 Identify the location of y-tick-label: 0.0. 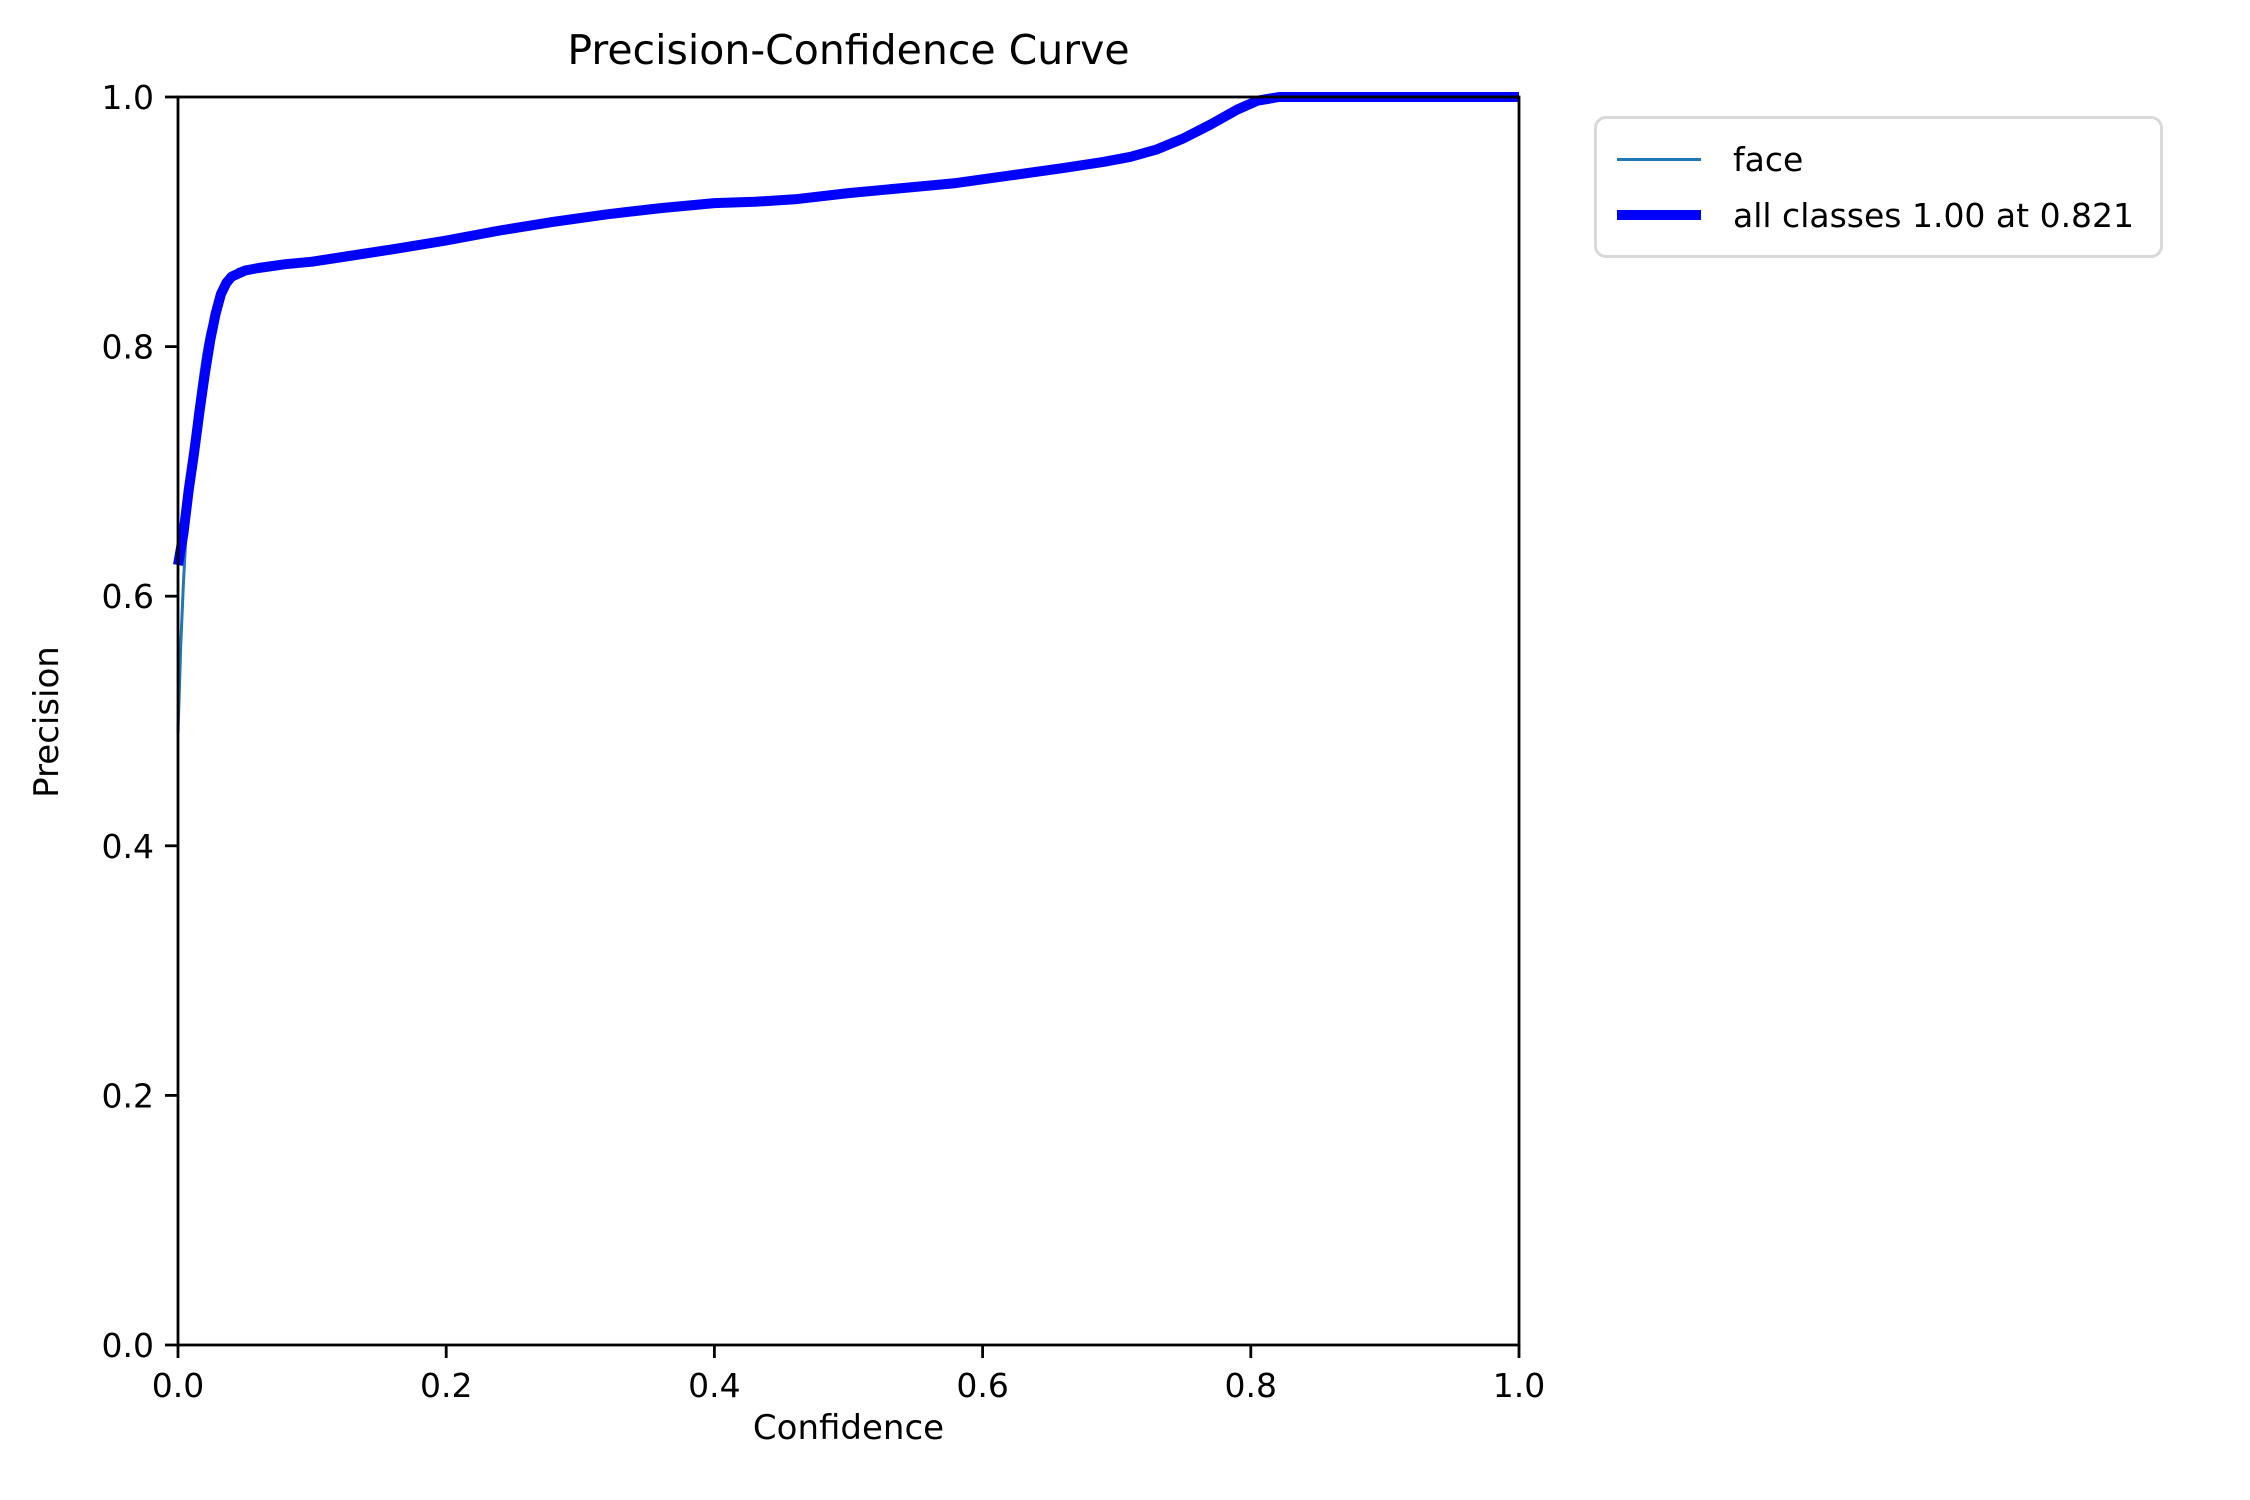
(128, 1345).